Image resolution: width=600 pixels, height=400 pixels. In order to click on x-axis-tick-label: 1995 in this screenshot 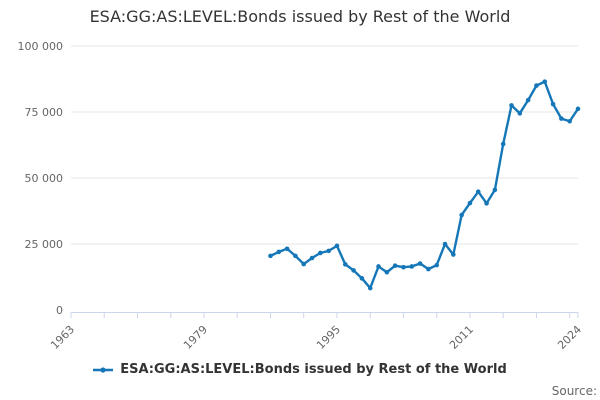, I will do `click(328, 337)`.